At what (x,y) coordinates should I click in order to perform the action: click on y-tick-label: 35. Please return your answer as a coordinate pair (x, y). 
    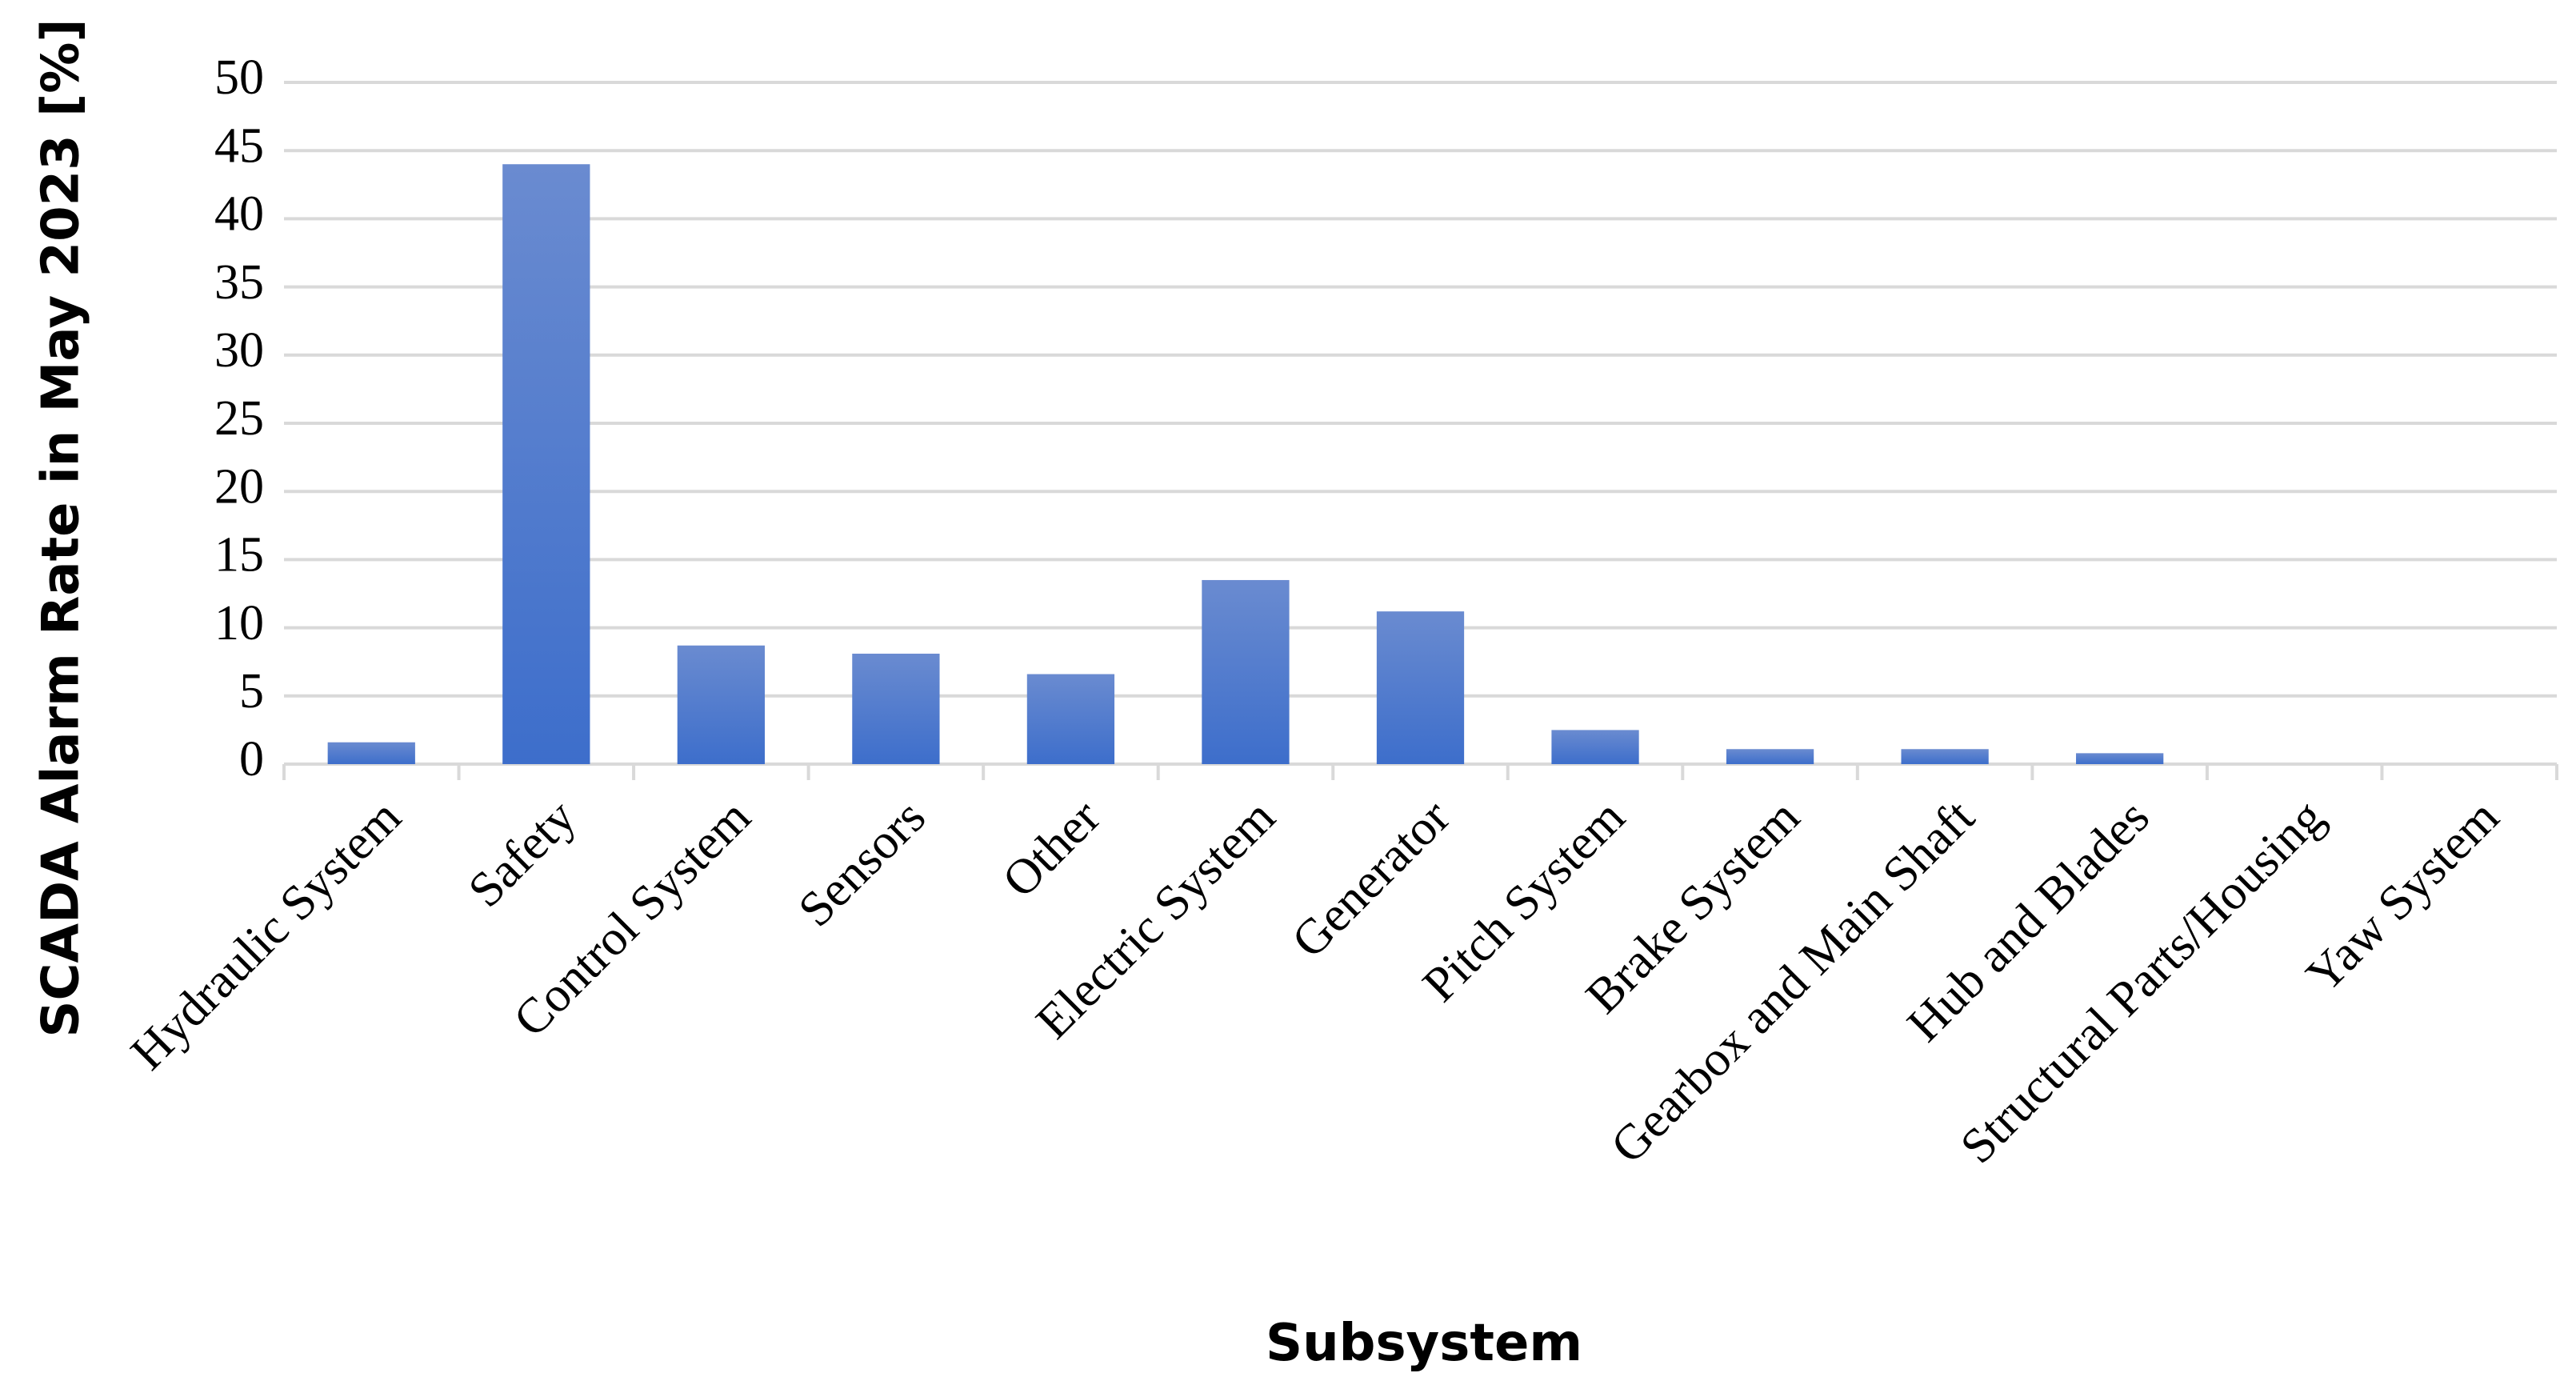
    Looking at the image, I should click on (239, 282).